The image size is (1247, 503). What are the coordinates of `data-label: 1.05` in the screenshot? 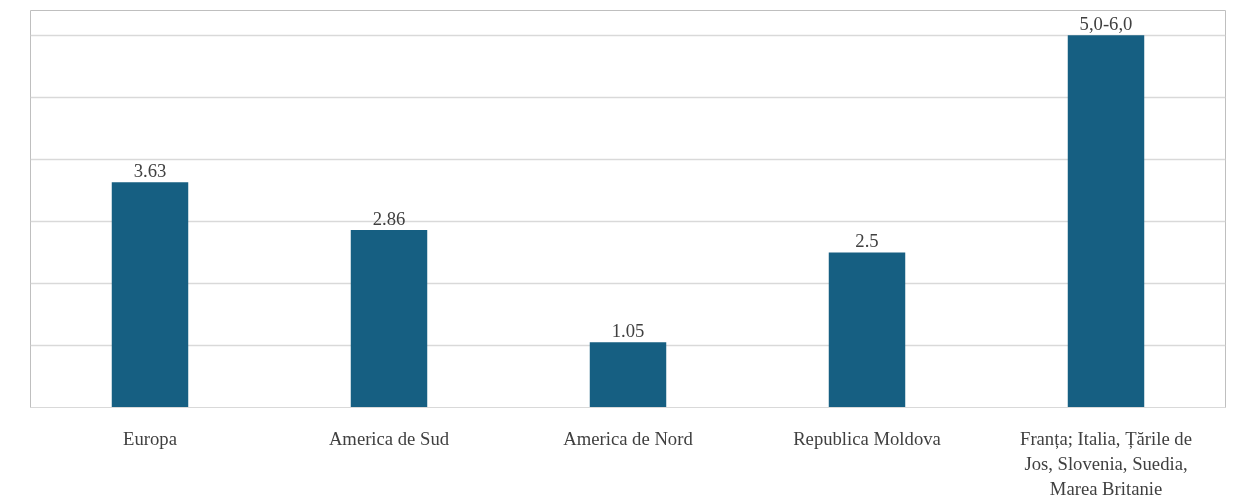 It's located at (628, 331).